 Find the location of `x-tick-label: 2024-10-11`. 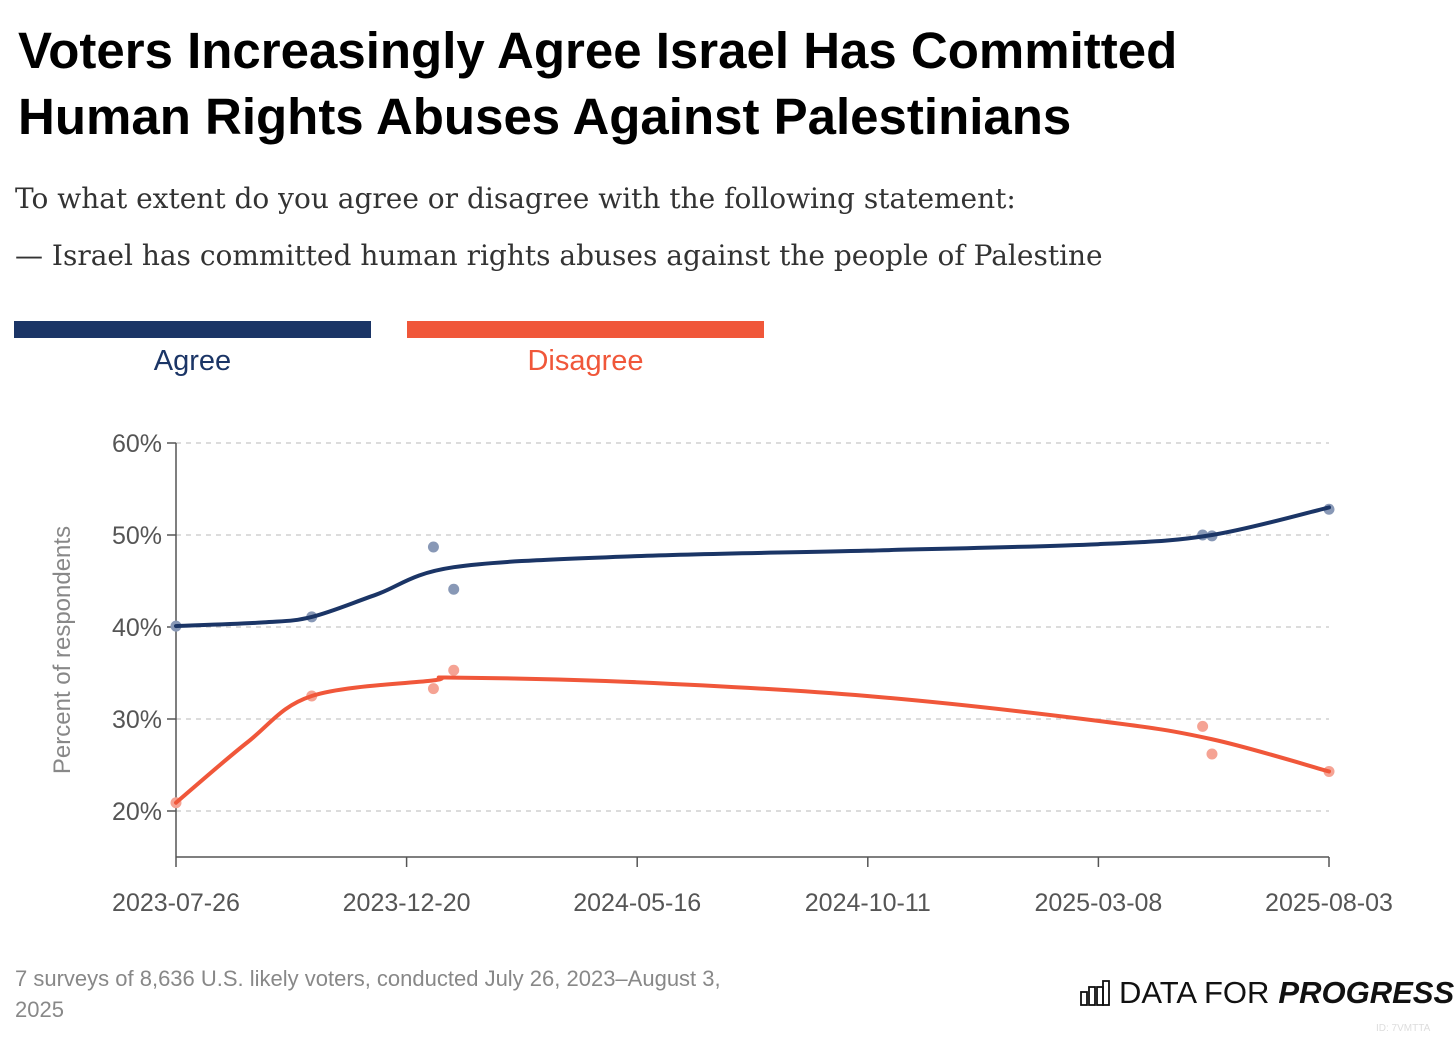

x-tick-label: 2024-10-11 is located at coordinates (868, 903).